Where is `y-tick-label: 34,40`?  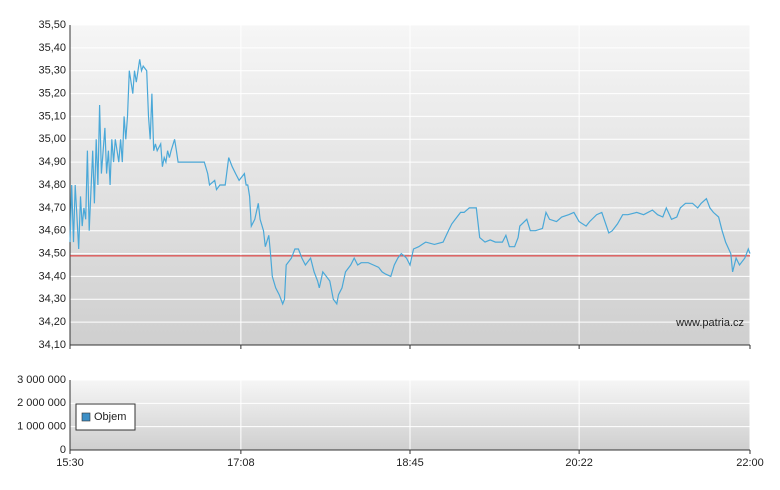 y-tick-label: 34,40 is located at coordinates (52, 276).